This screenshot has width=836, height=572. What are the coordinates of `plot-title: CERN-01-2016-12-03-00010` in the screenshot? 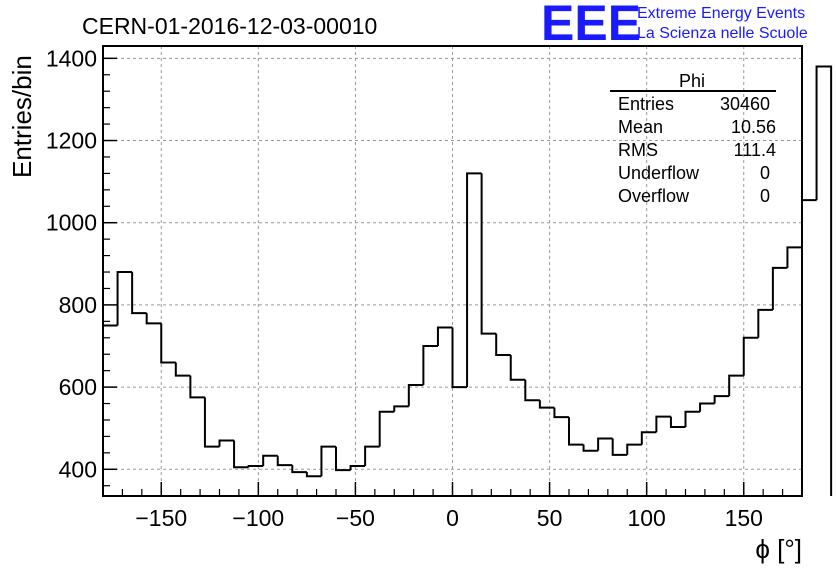 It's located at (229, 26).